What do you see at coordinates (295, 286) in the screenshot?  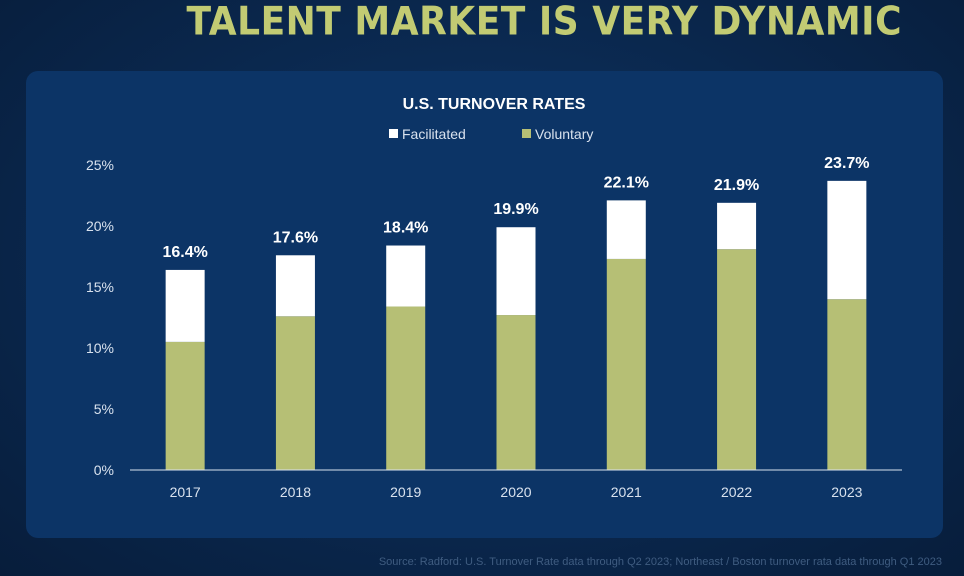 I see `bar-facilitated-2018` at bounding box center [295, 286].